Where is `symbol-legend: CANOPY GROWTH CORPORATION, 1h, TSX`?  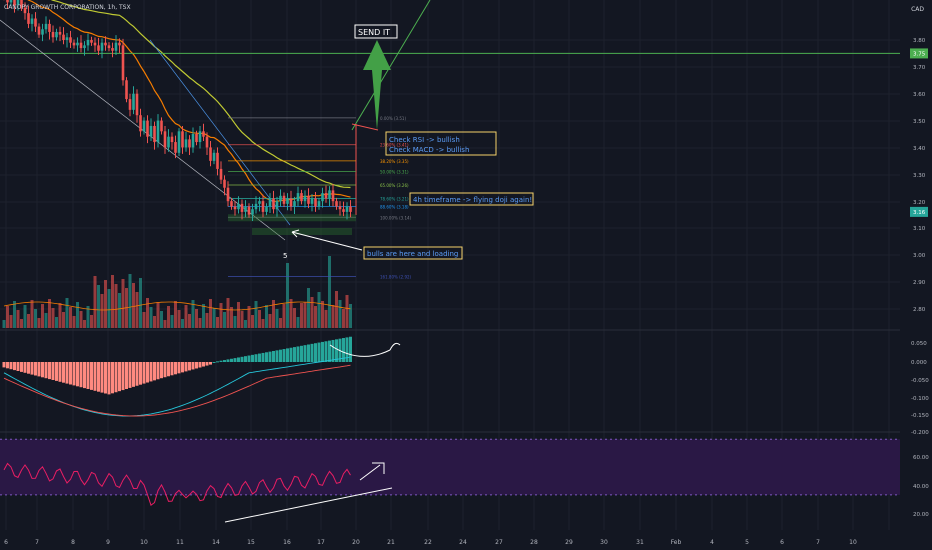
symbol-legend: CANOPY GROWTH CORPORATION, 1h, TSX is located at coordinates (67, 7).